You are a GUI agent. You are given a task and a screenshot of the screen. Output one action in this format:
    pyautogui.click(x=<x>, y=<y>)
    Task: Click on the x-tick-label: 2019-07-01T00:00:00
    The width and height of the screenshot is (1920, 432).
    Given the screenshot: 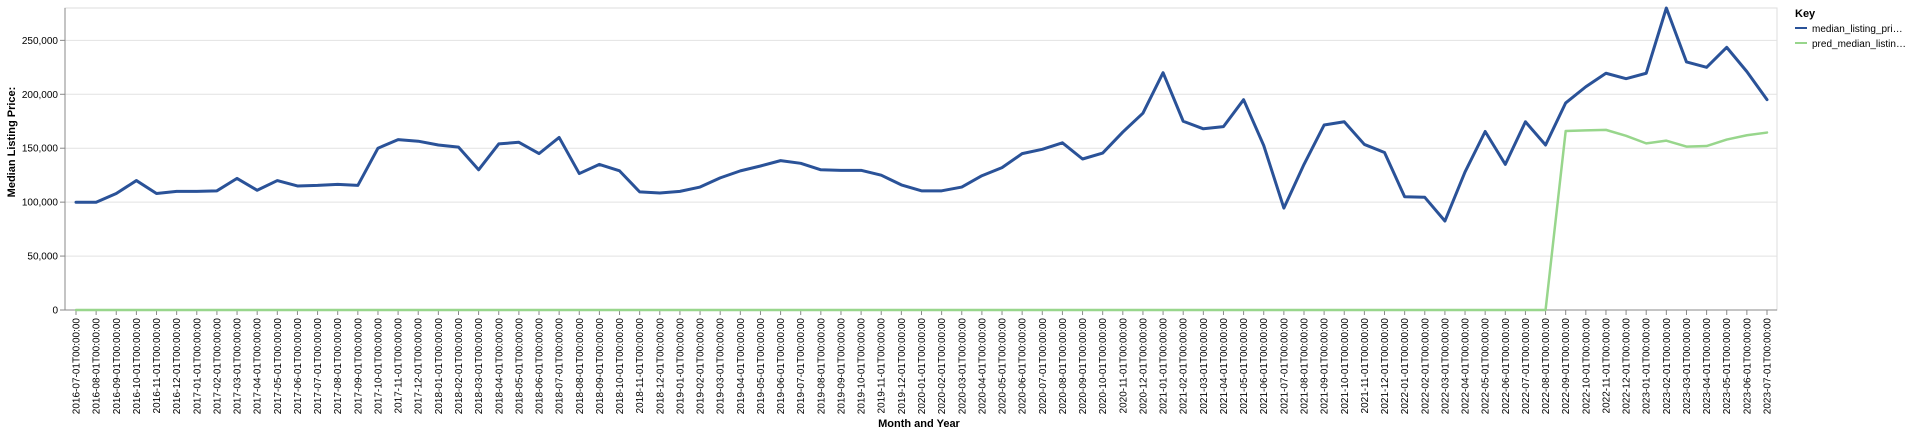 What is the action you would take?
    pyautogui.click(x=801, y=366)
    